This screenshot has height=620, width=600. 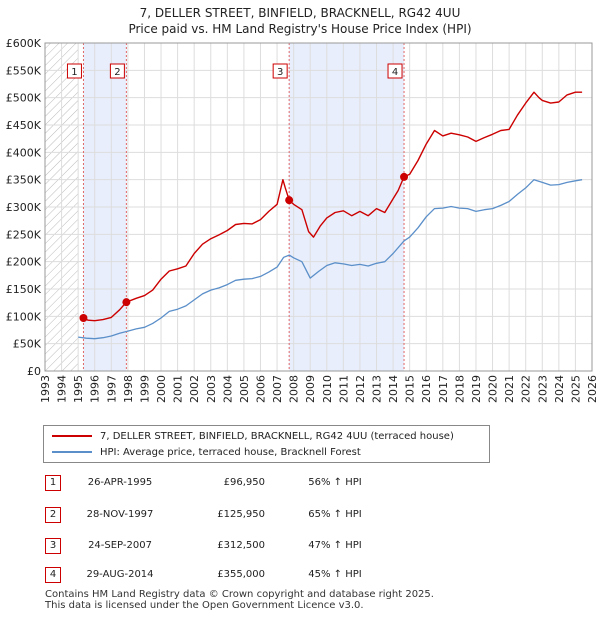 I want to click on x-tick-label: 2016, so click(x=426, y=389).